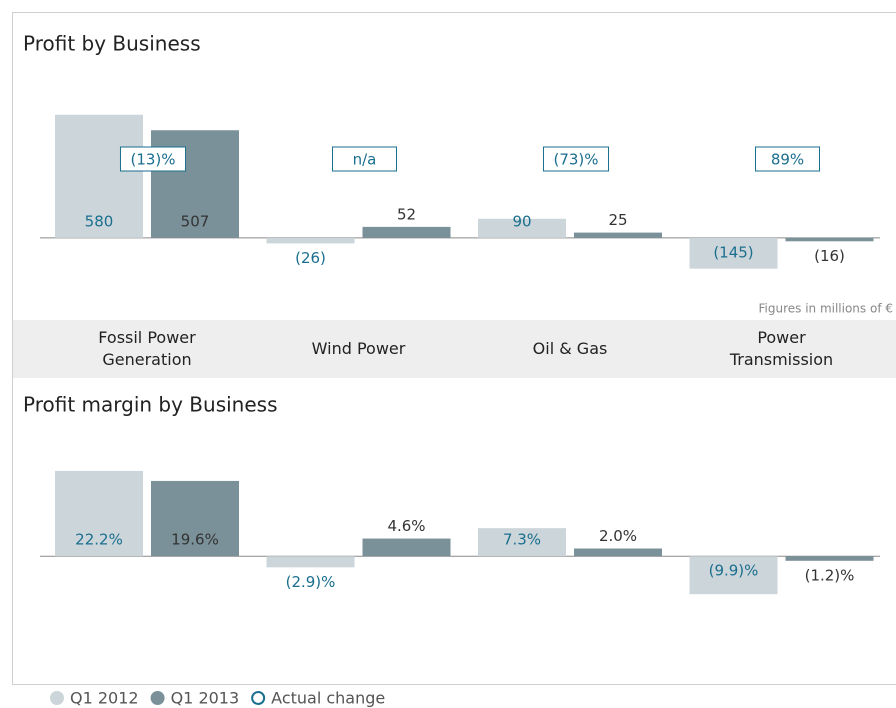 The height and width of the screenshot is (708, 896). Describe the element at coordinates (311, 582) in the screenshot. I see `value-label: (2.9)%` at that location.